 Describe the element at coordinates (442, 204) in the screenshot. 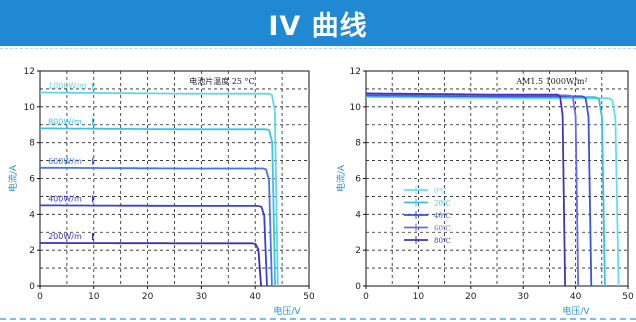

I see `legend-label: 20℃` at that location.